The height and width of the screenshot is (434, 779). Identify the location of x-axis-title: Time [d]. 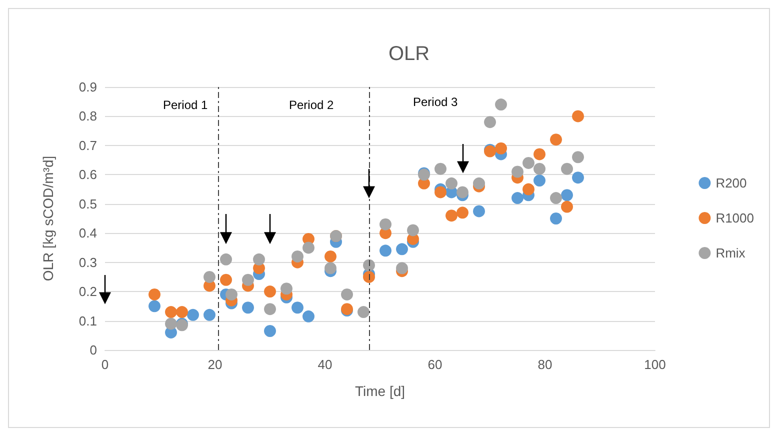
(380, 391).